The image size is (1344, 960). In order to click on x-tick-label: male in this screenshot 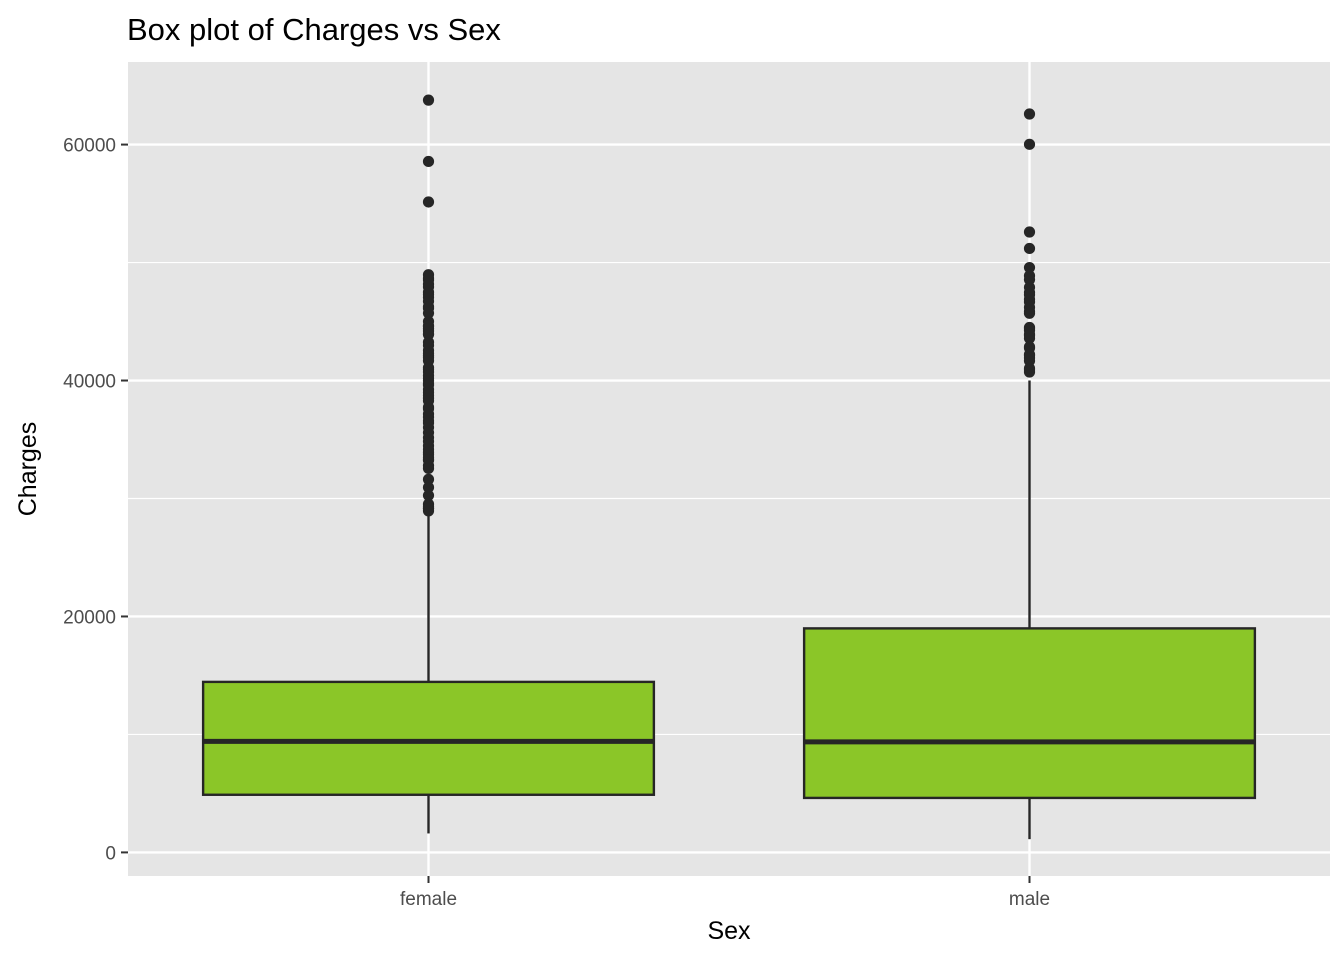, I will do `click(1029, 899)`.